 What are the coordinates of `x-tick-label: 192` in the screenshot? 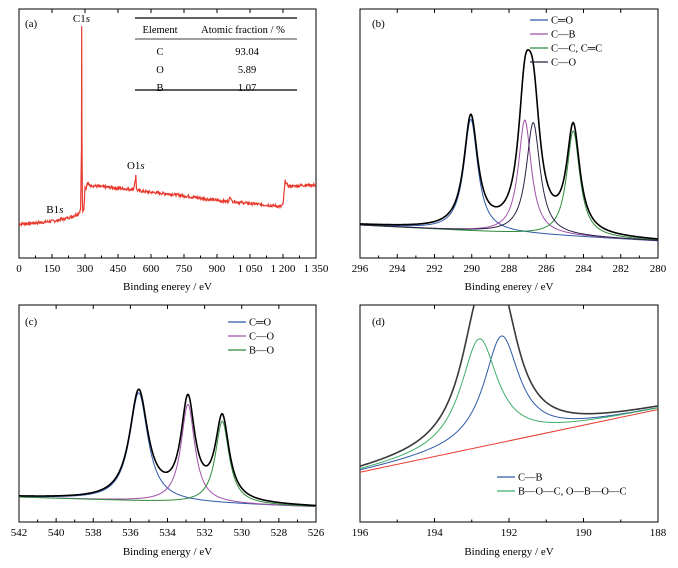 It's located at (509, 533).